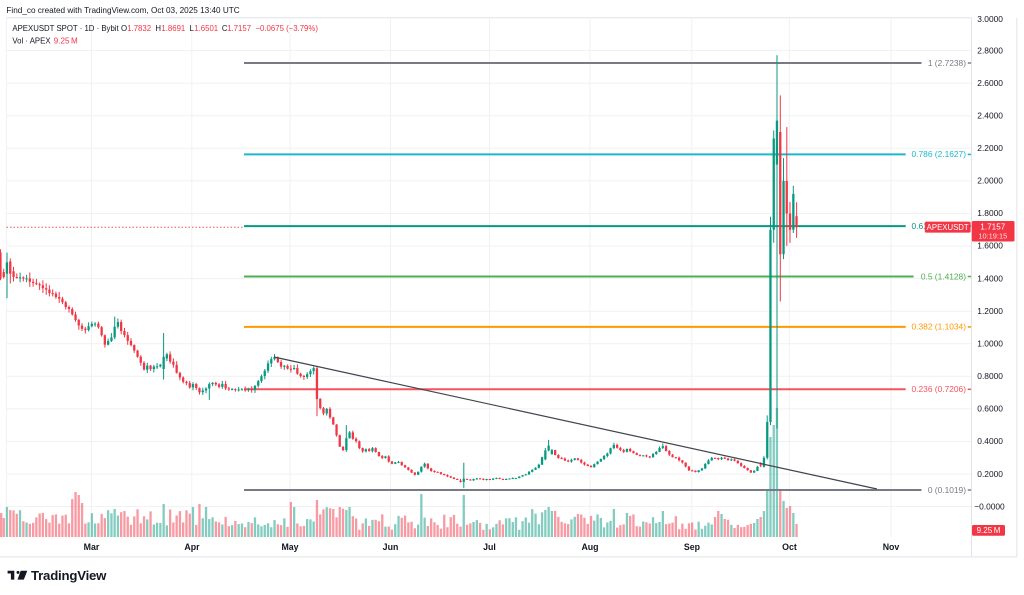  Describe the element at coordinates (990, 474) in the screenshot. I see `svg-text: 0.2000` at that location.